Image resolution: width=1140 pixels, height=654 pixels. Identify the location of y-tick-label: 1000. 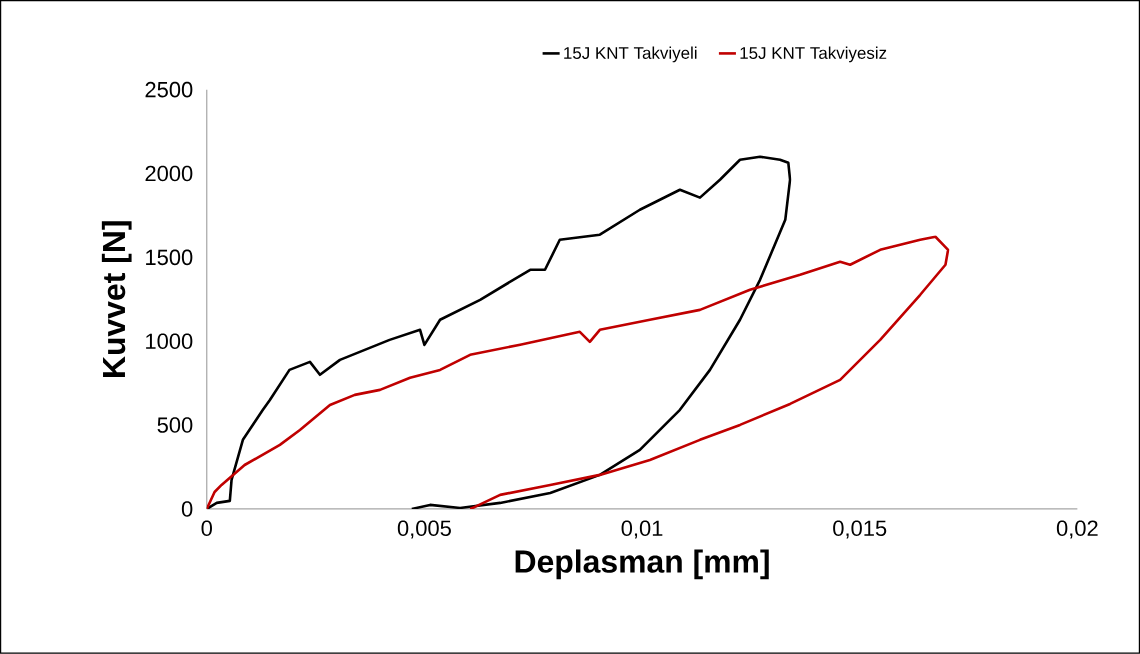
(169, 341).